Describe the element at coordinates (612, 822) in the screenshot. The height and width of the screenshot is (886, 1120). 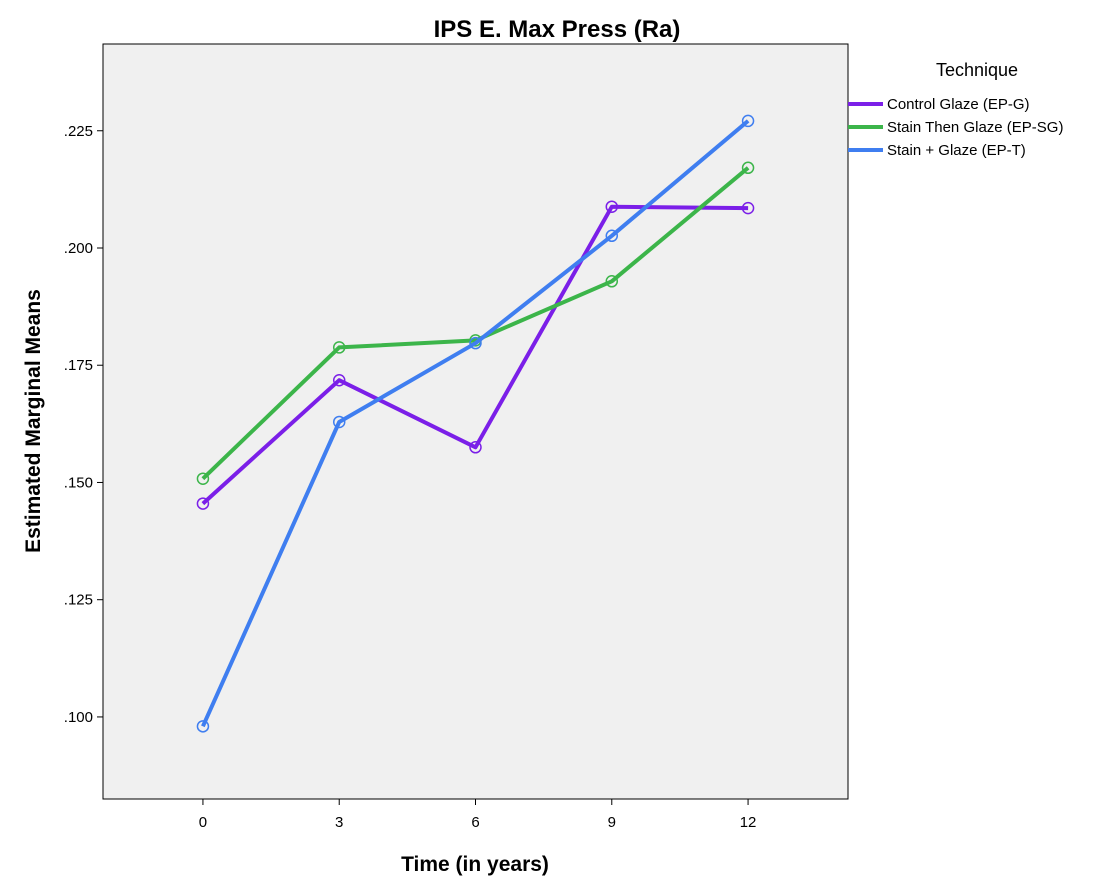
I see `x-tick-label: 9` at that location.